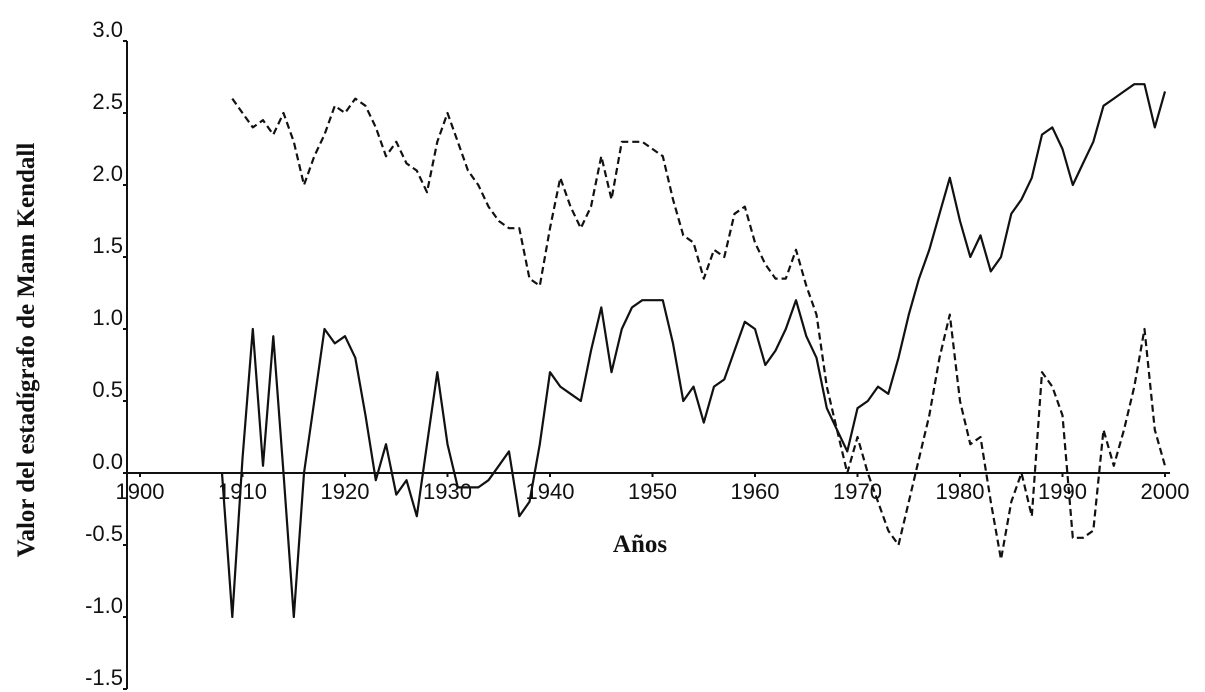  What do you see at coordinates (26, 350) in the screenshot?
I see `y-axis-label: Valor del estadígrafo de Mann Kendall` at bounding box center [26, 350].